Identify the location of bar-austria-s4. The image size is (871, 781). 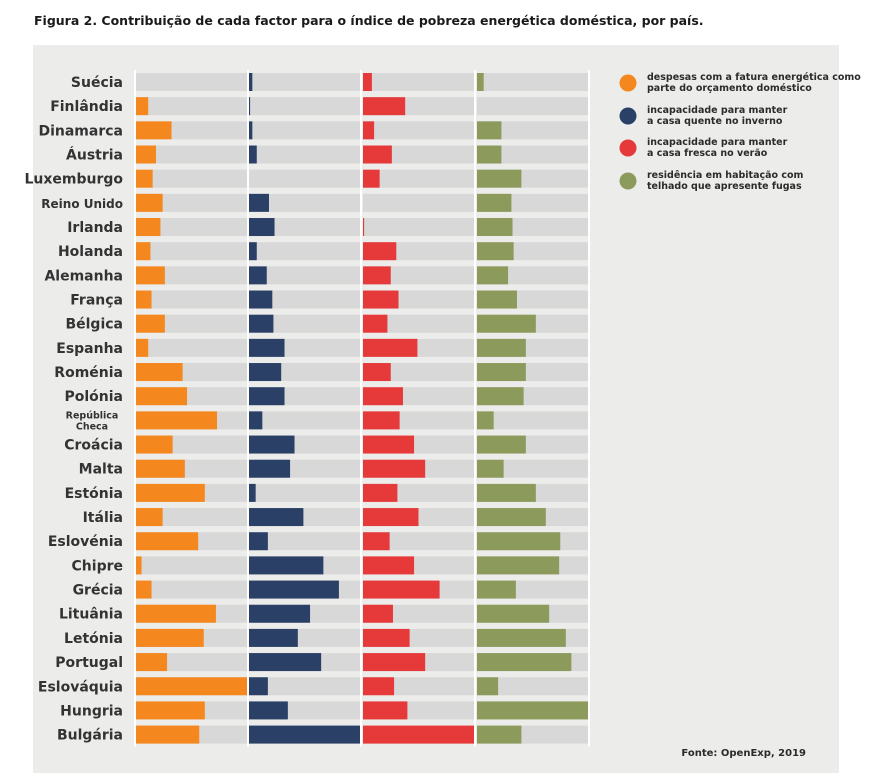
(489, 154).